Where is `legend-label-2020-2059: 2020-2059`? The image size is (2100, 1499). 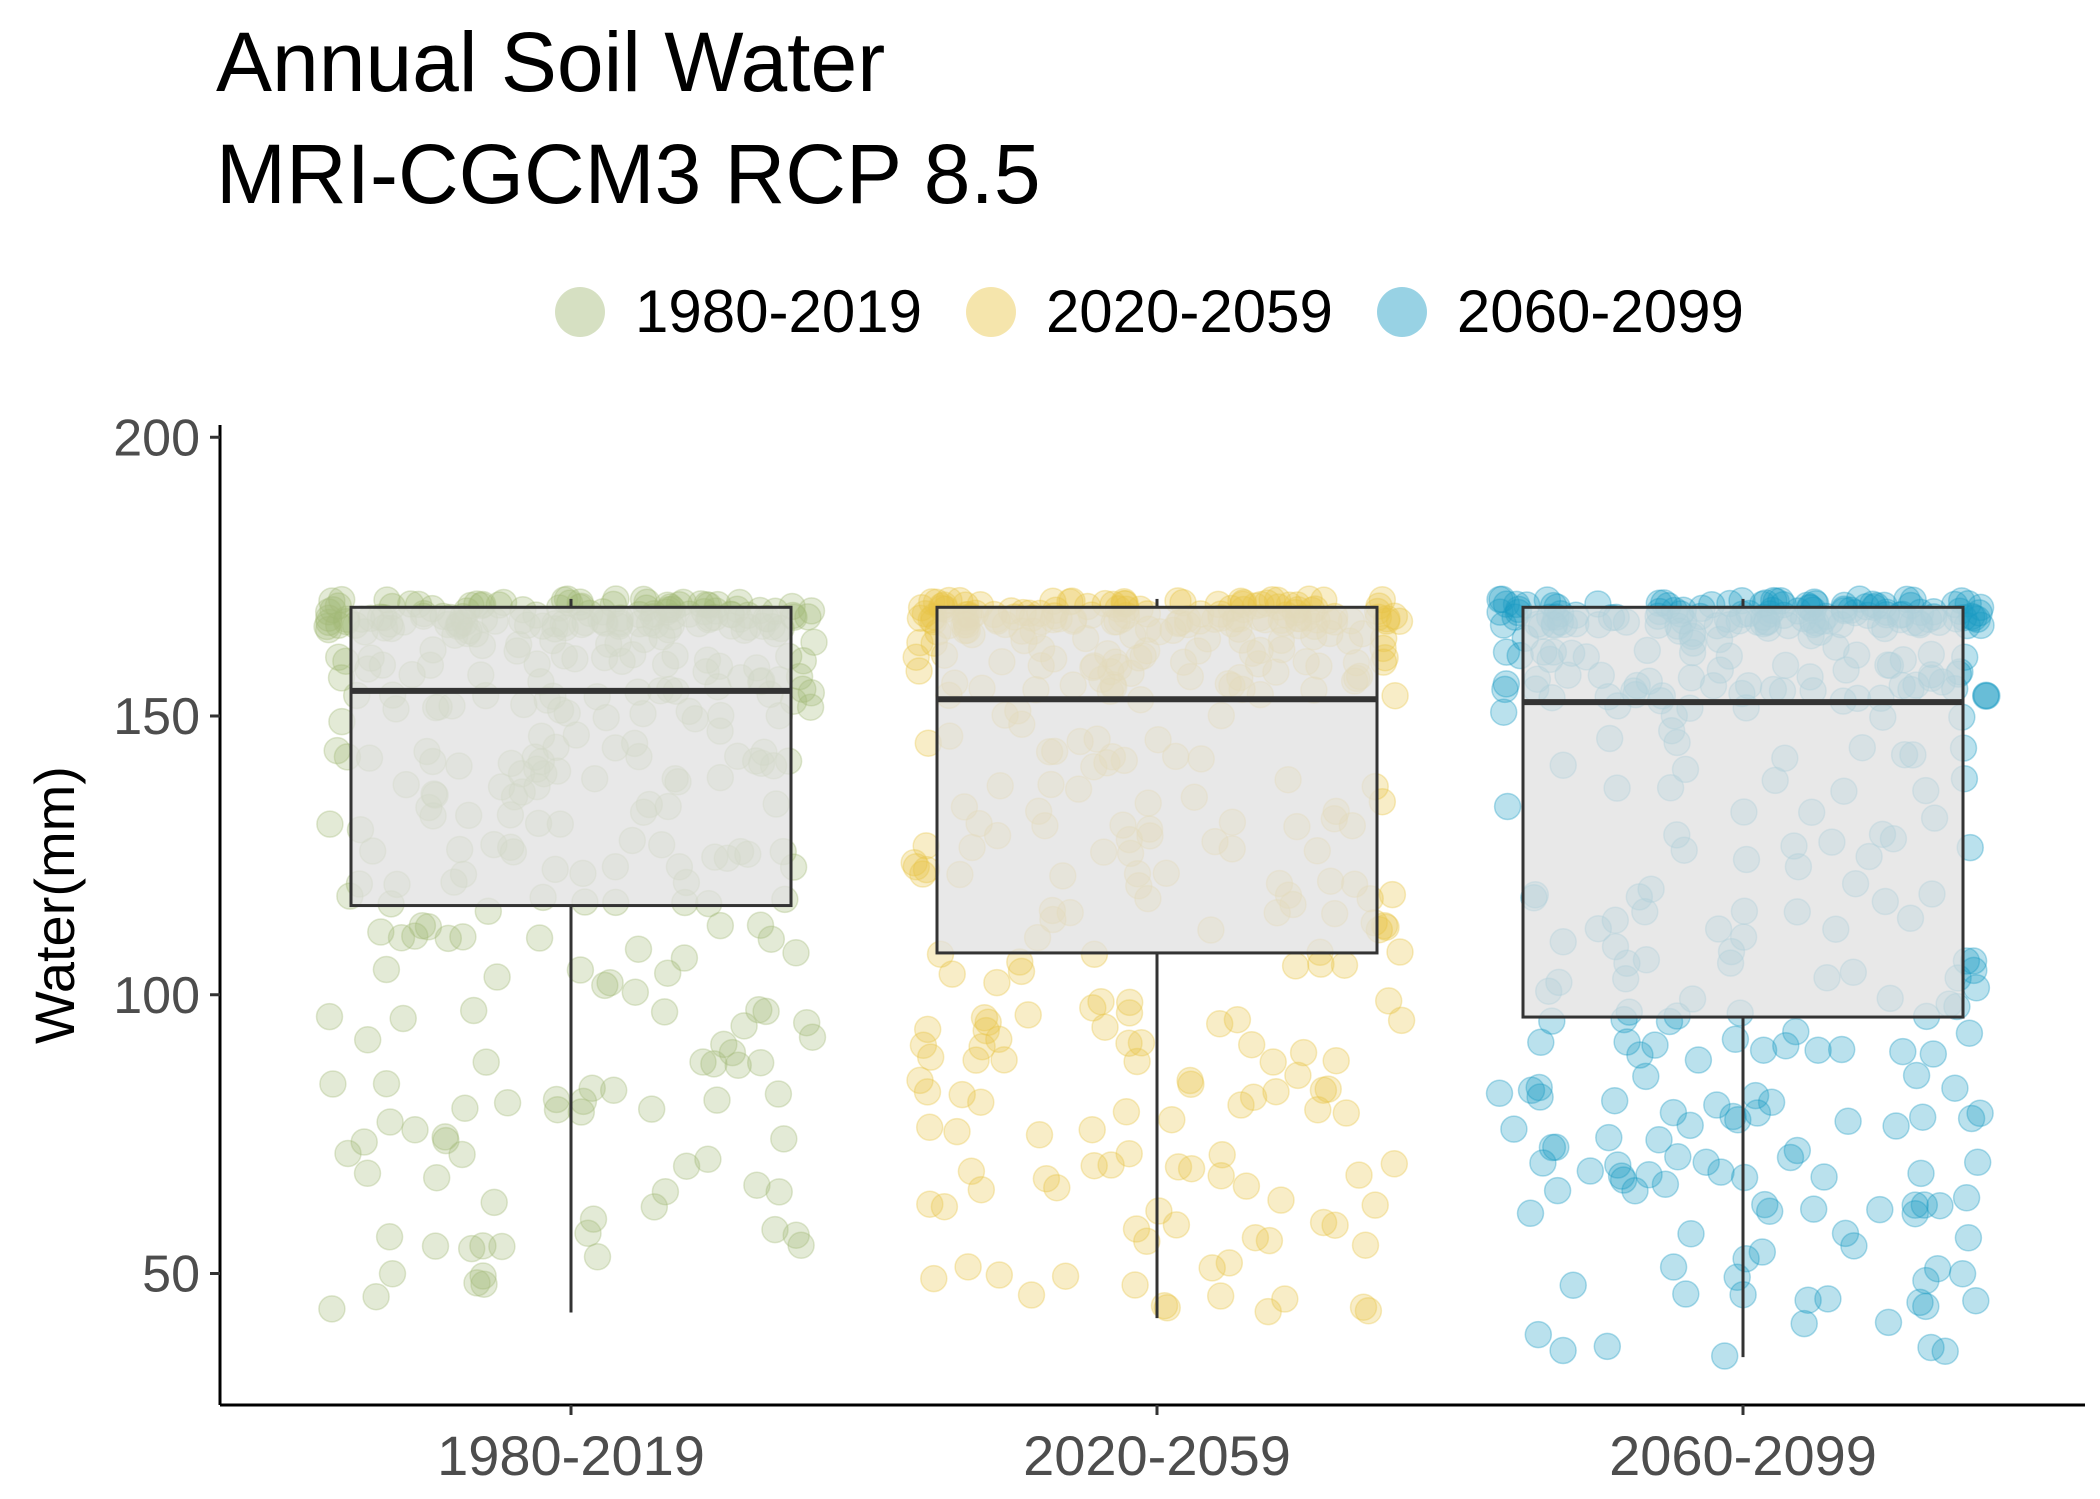
legend-label-2020-2059: 2020-2059 is located at coordinates (1189, 311).